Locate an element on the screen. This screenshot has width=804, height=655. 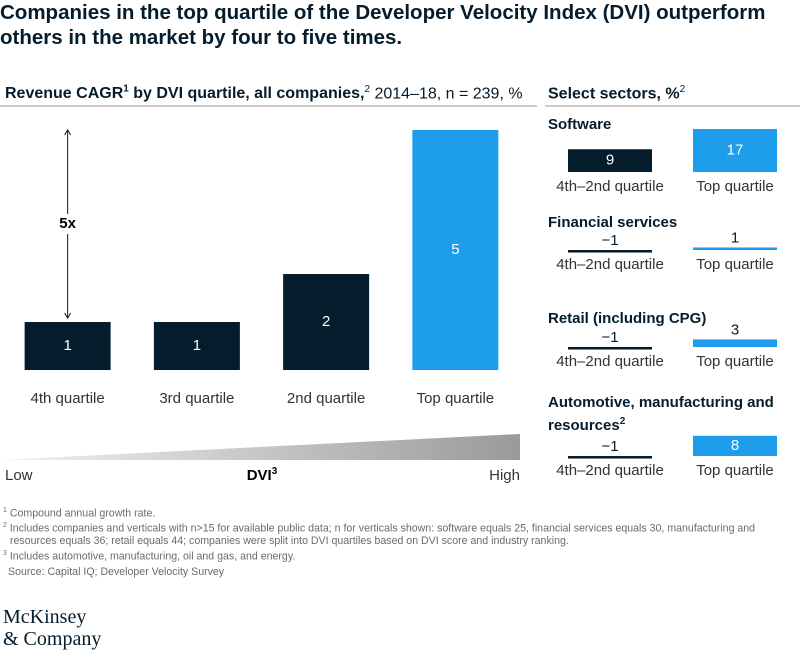
title-part: 2014–18, n = 239, % is located at coordinates (446, 94).